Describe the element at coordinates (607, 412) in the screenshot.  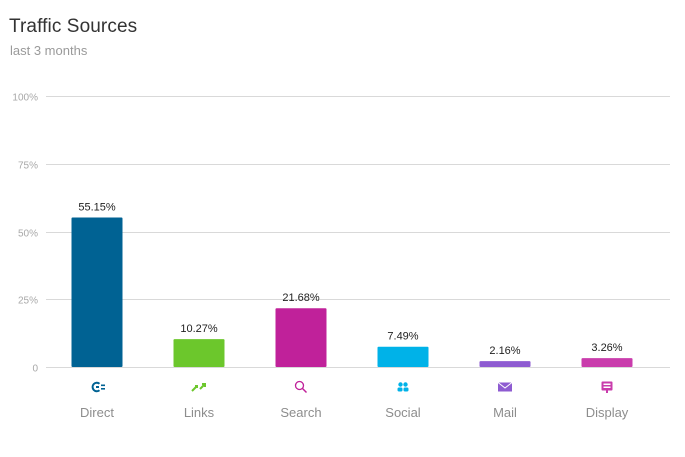
I see `x-tick-label: Display` at that location.